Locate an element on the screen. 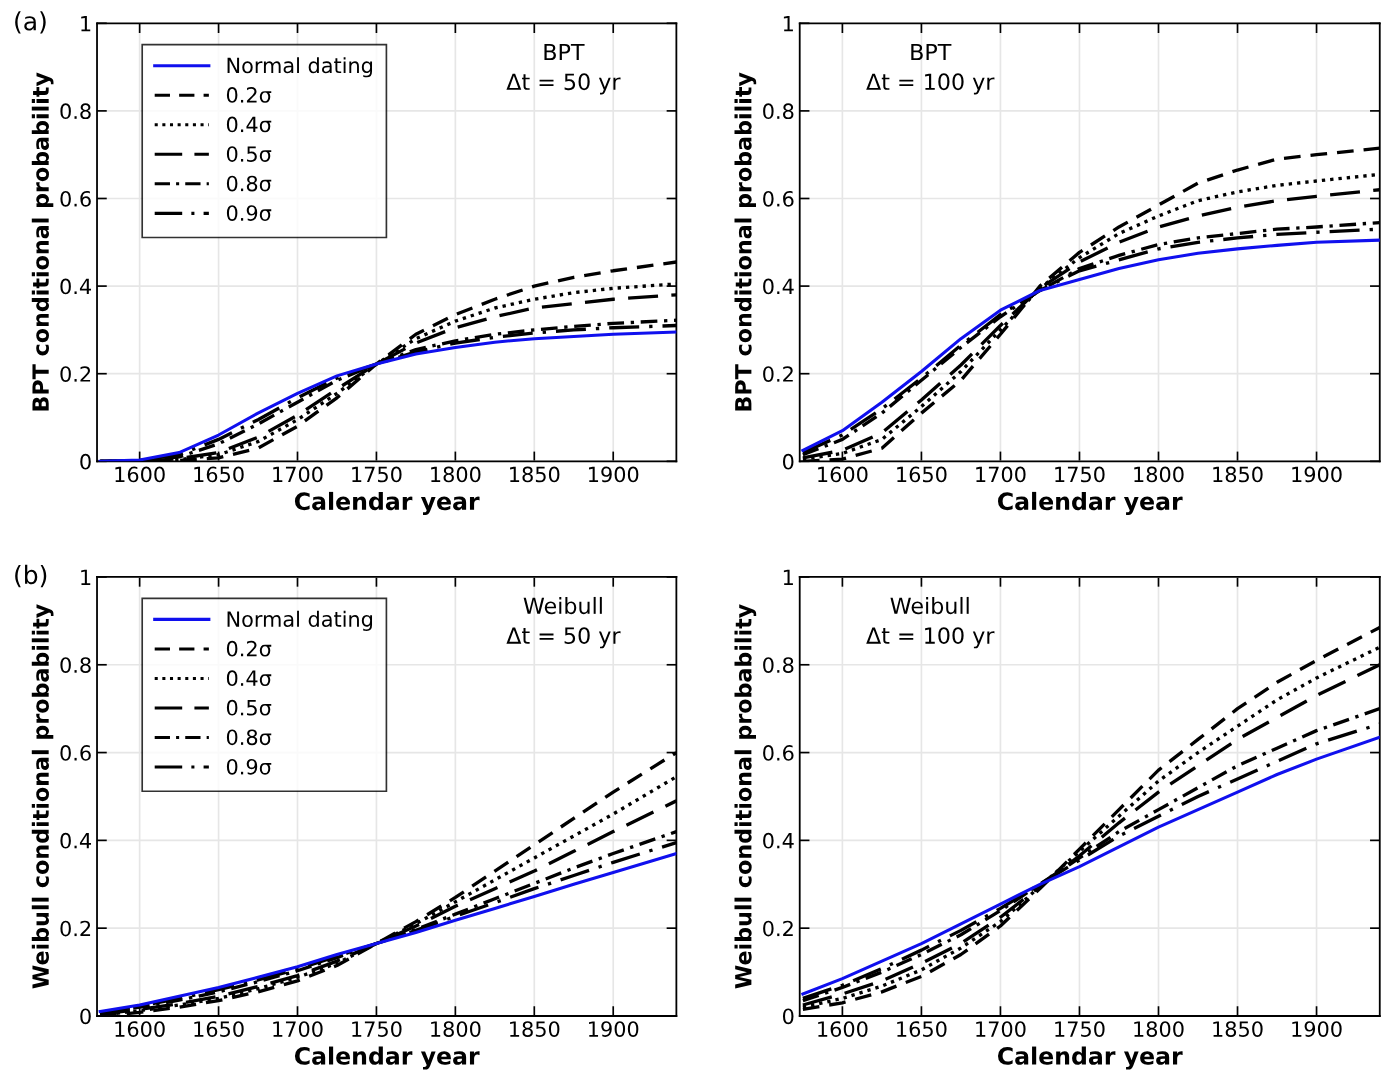  text: (b) is located at coordinates (31, 576).